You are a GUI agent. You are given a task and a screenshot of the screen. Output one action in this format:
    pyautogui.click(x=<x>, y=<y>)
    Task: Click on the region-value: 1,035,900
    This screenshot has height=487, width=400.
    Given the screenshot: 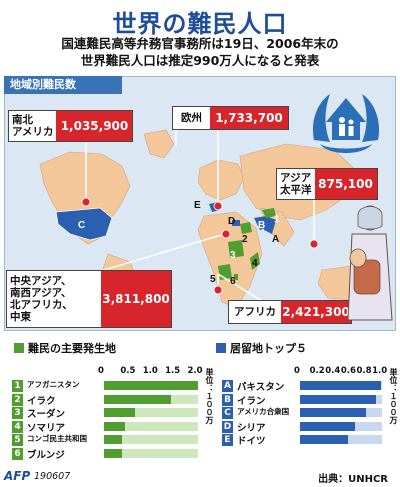 What is the action you would take?
    pyautogui.click(x=94, y=126)
    